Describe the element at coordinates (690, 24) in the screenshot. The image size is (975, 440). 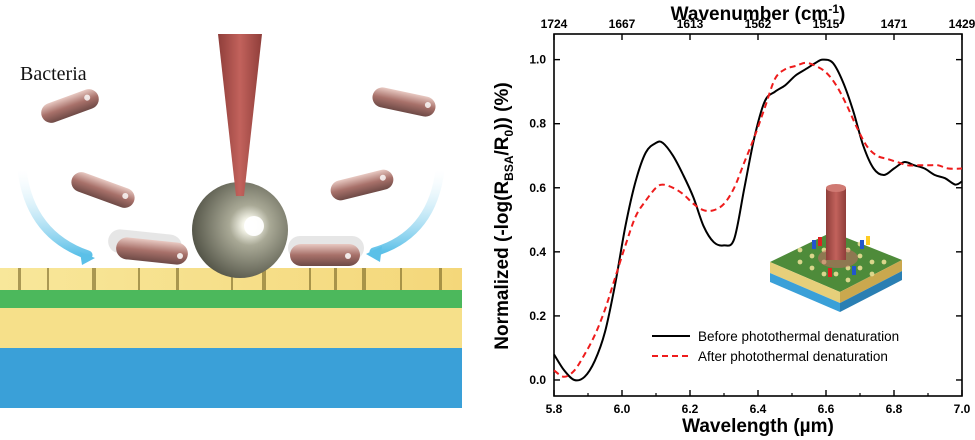
I see `x2-tick-label: 1613` at that location.